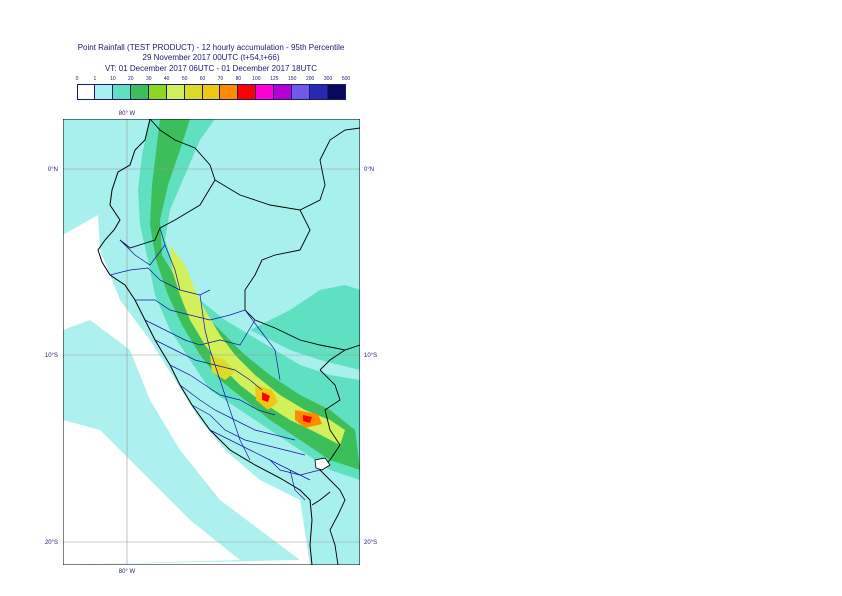 Image resolution: width=842 pixels, height=596 pixels. Describe the element at coordinates (51, 543) in the screenshot. I see `lat-label-20s-left: 20°S` at that location.